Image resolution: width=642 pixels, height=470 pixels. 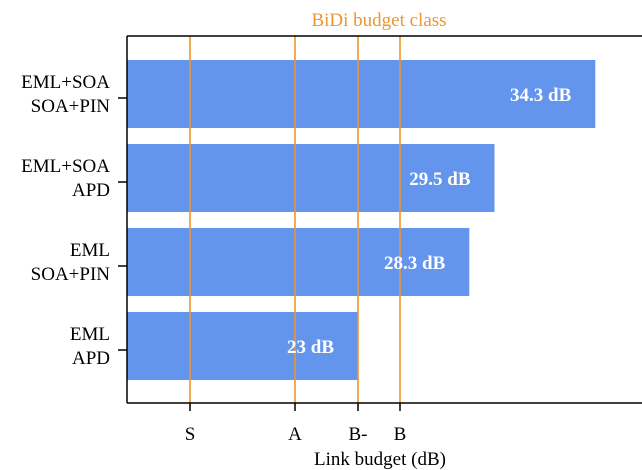 What do you see at coordinates (400, 434) in the screenshot?
I see `x-tick-label: B` at bounding box center [400, 434].